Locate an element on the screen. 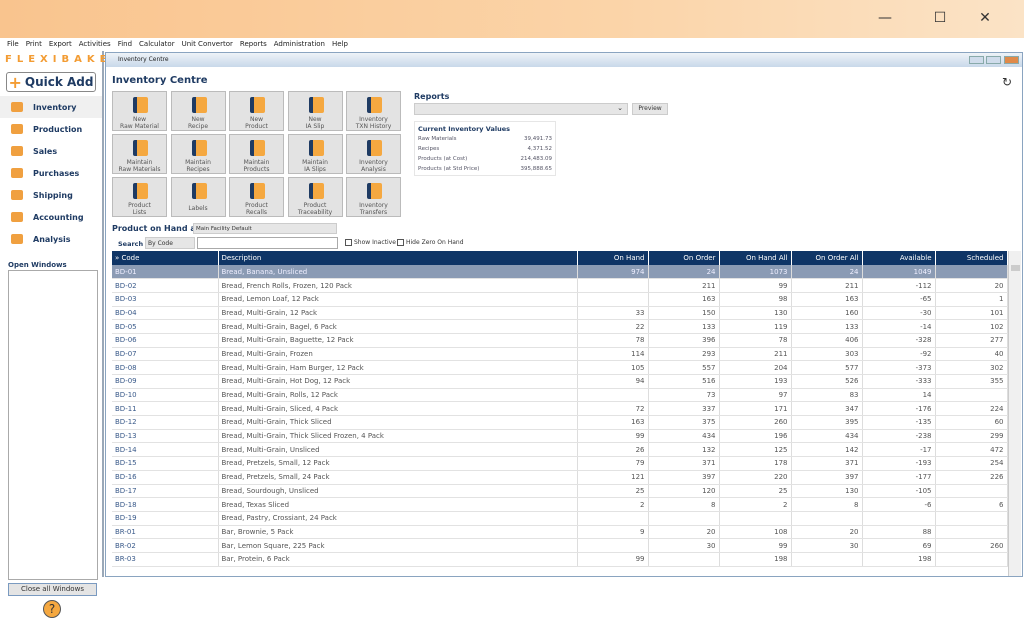  tile-labels: Labels is located at coordinates (198, 197).